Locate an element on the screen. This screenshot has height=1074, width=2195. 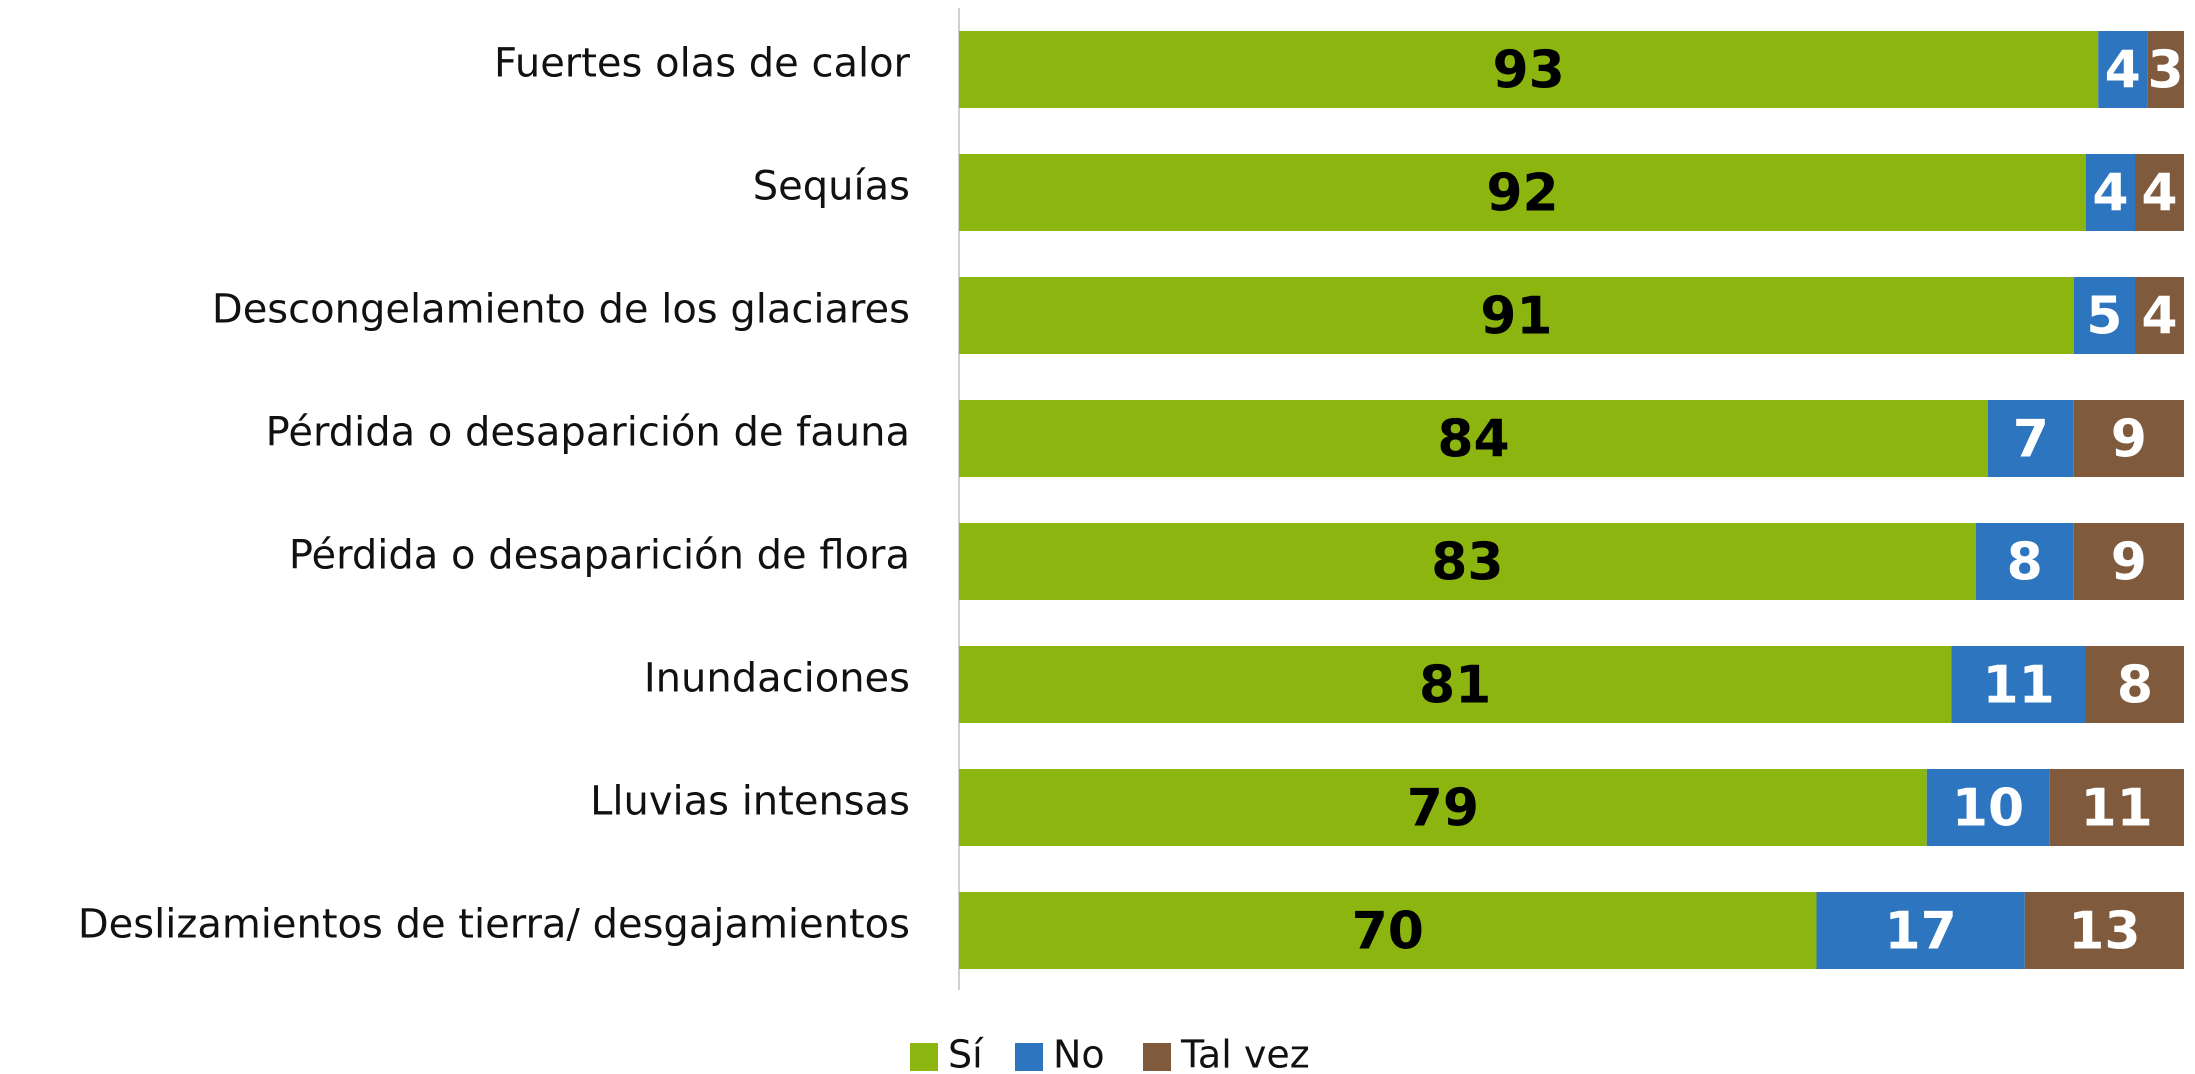
data-label: 83 is located at coordinates (1467, 563).